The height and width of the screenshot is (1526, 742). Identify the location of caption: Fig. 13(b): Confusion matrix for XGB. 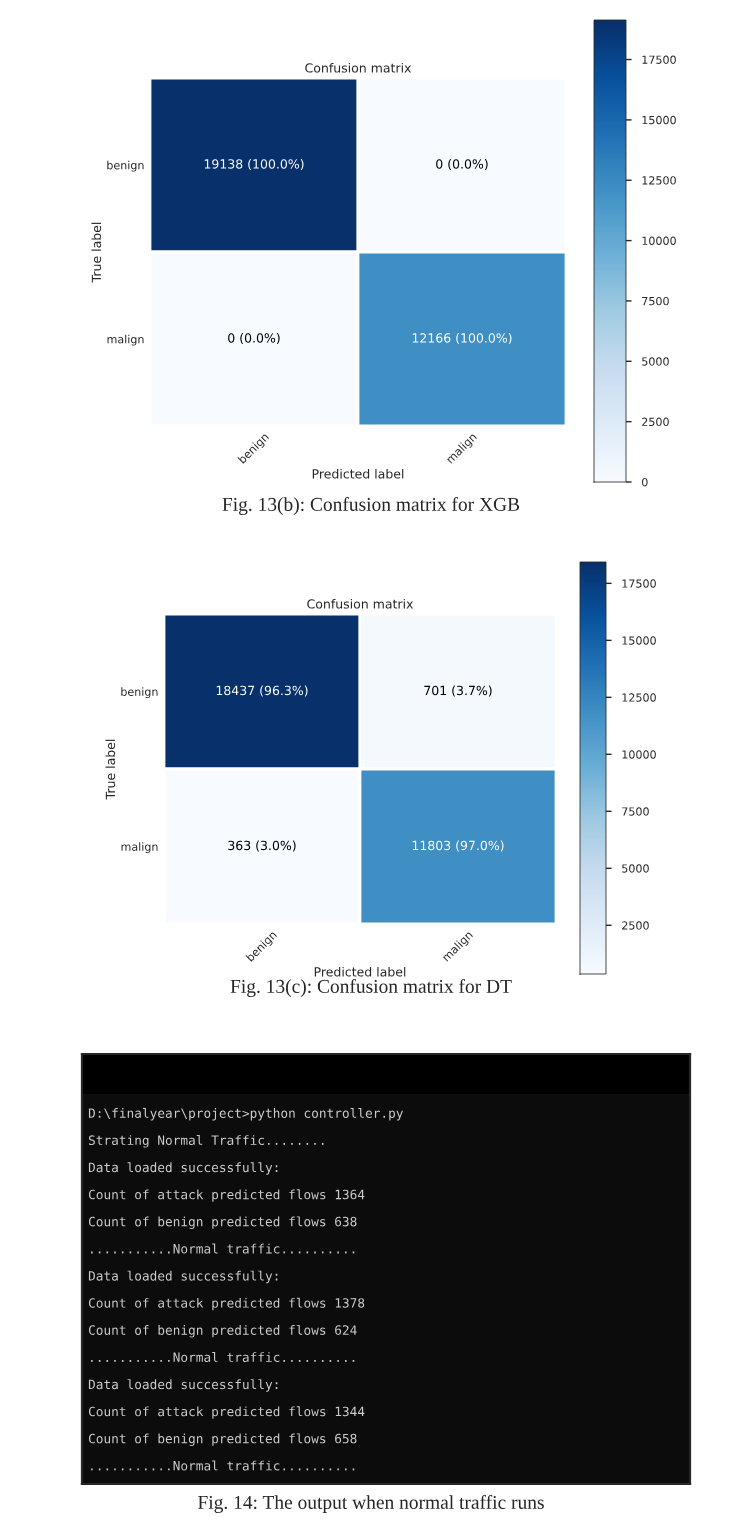
(371, 506).